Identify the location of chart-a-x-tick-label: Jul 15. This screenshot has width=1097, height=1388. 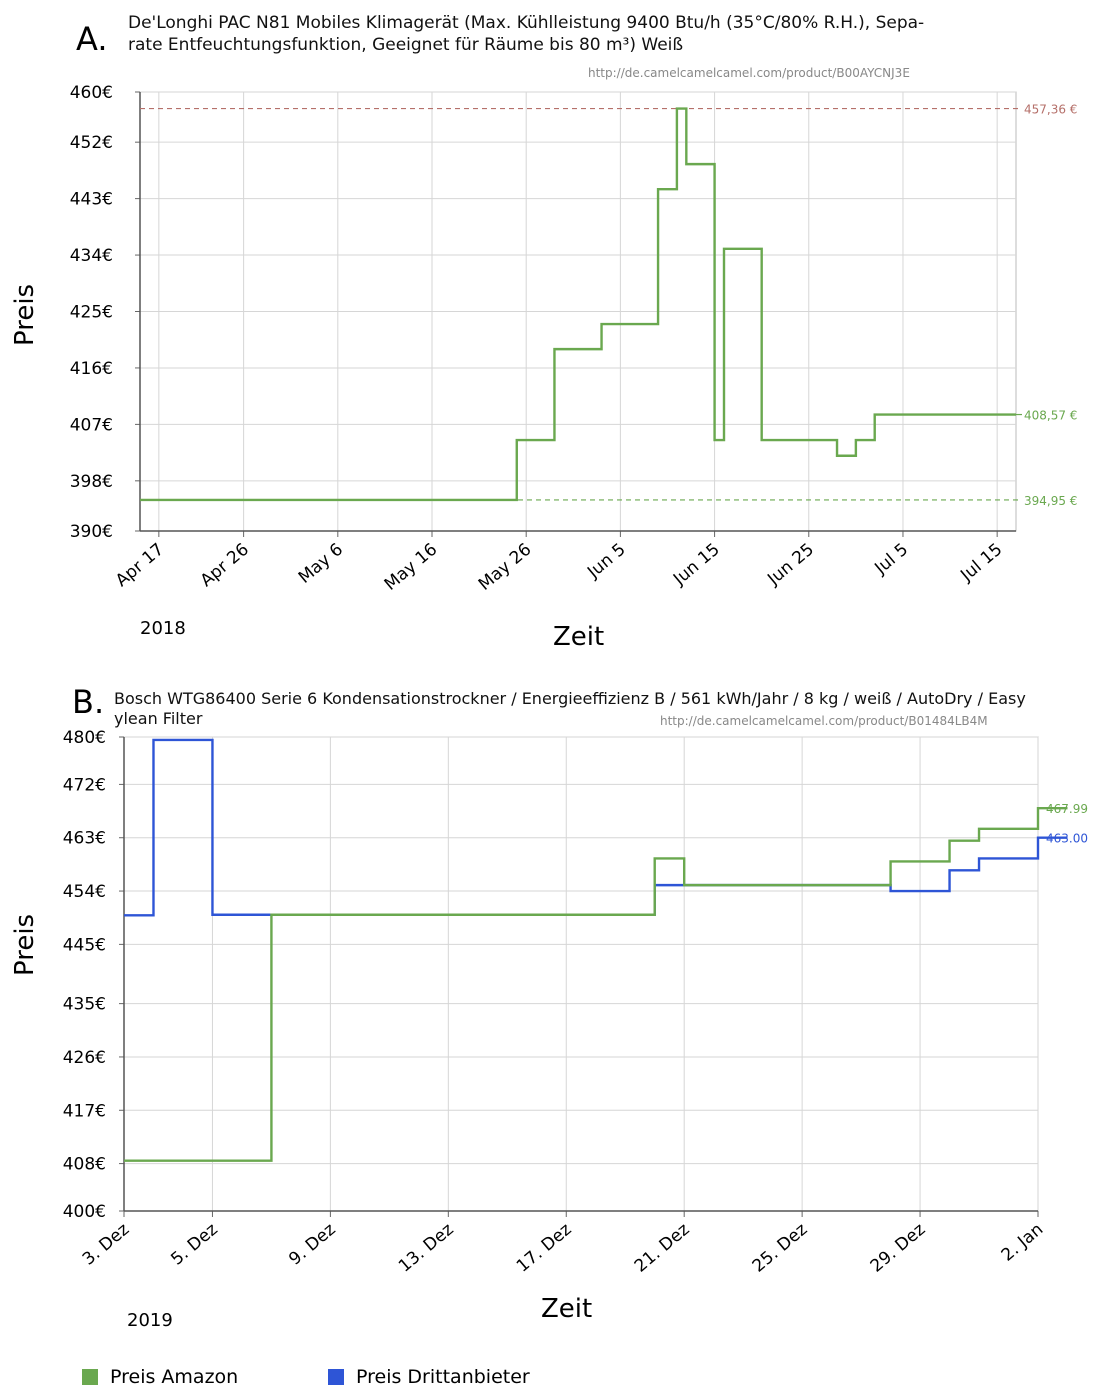
(981, 563).